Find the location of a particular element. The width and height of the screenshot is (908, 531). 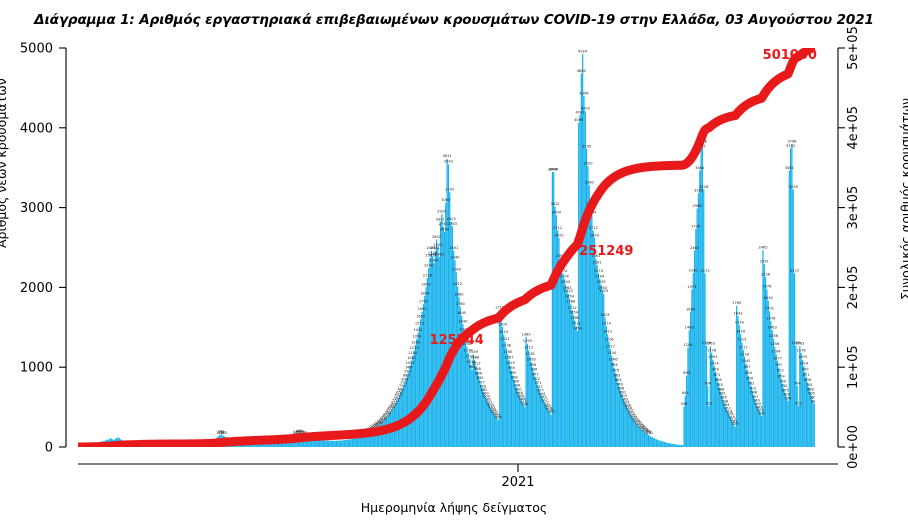

svg-text: 1159 is located at coordinates (474, 352).